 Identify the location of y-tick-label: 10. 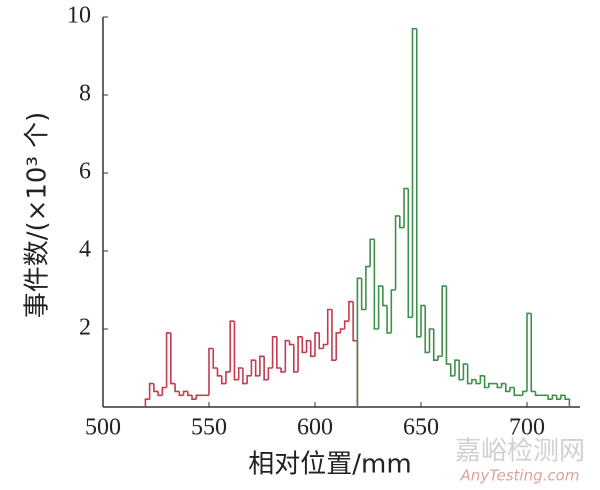
(79, 16).